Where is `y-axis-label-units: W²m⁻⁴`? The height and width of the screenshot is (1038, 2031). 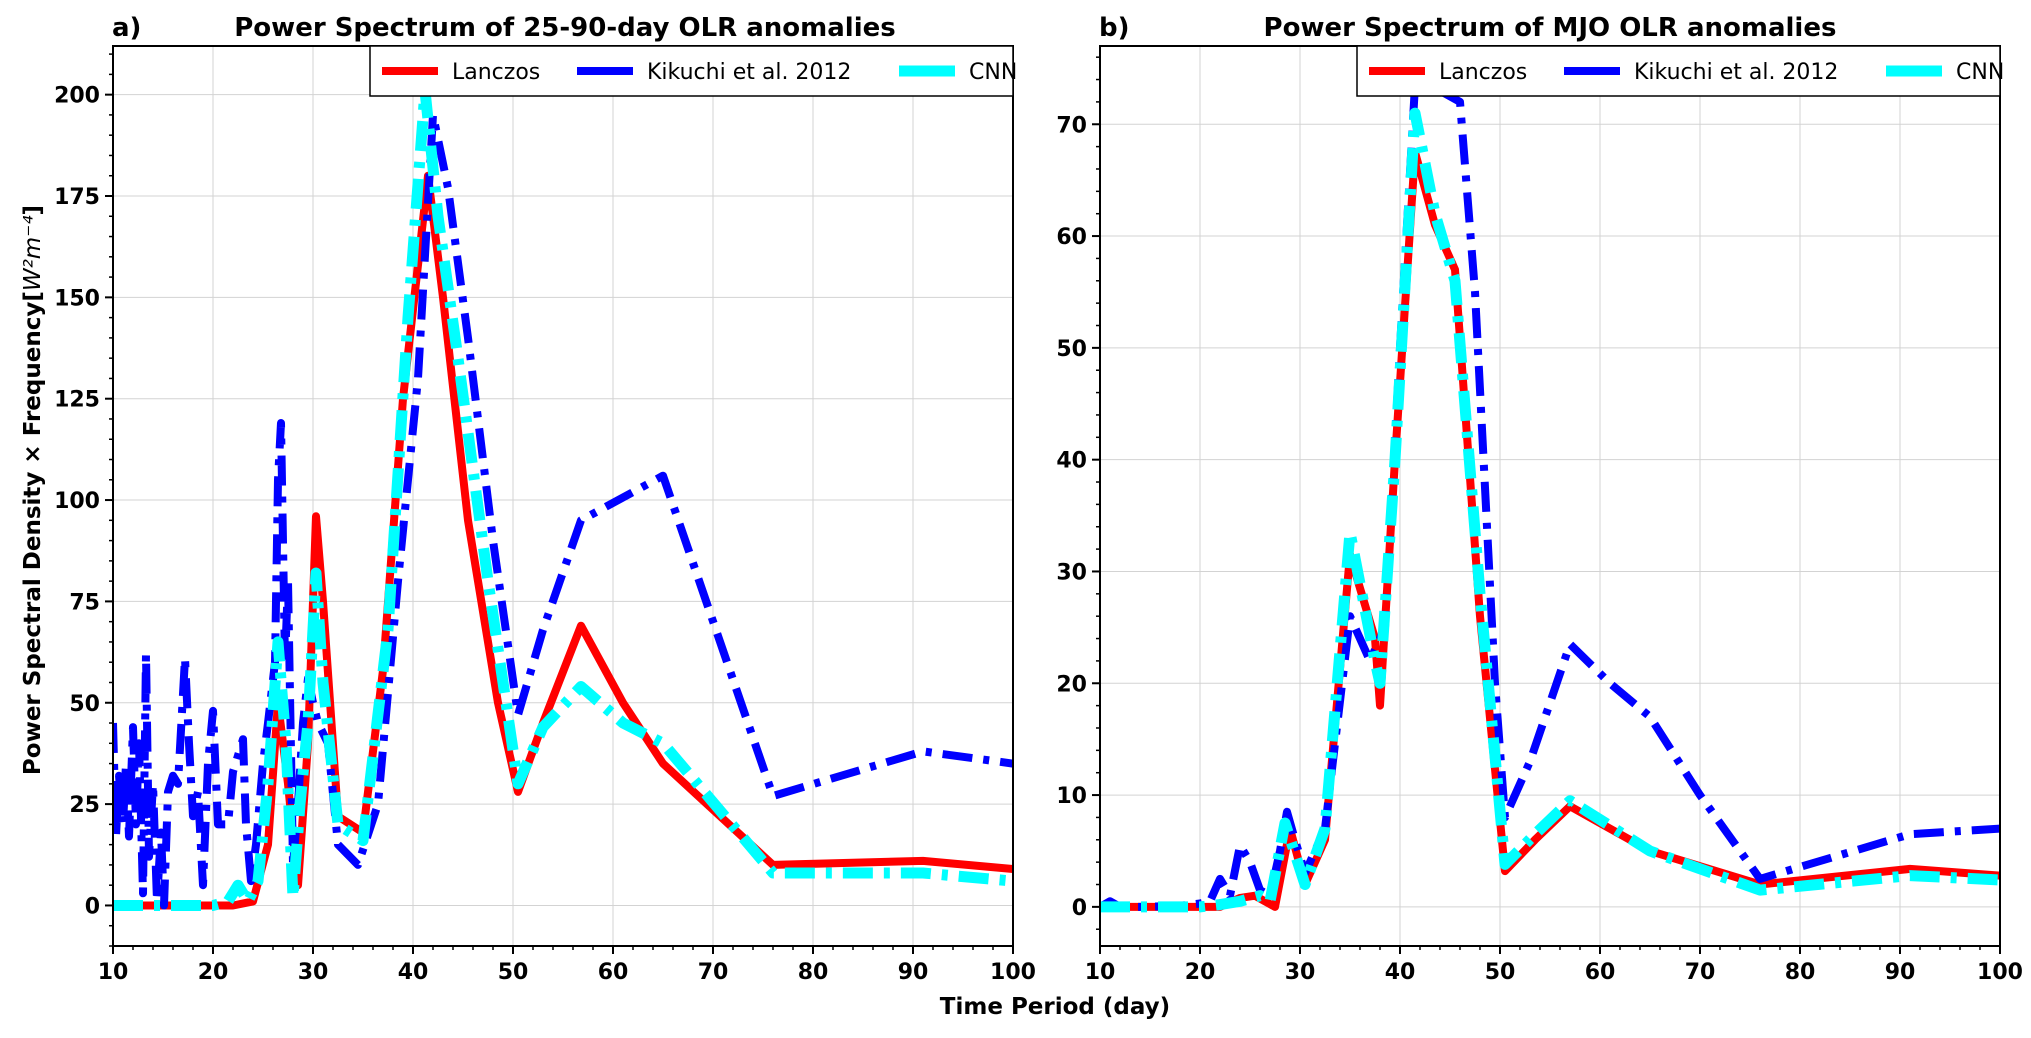
y-axis-label-units: W²m⁻⁴ is located at coordinates (33, 253).